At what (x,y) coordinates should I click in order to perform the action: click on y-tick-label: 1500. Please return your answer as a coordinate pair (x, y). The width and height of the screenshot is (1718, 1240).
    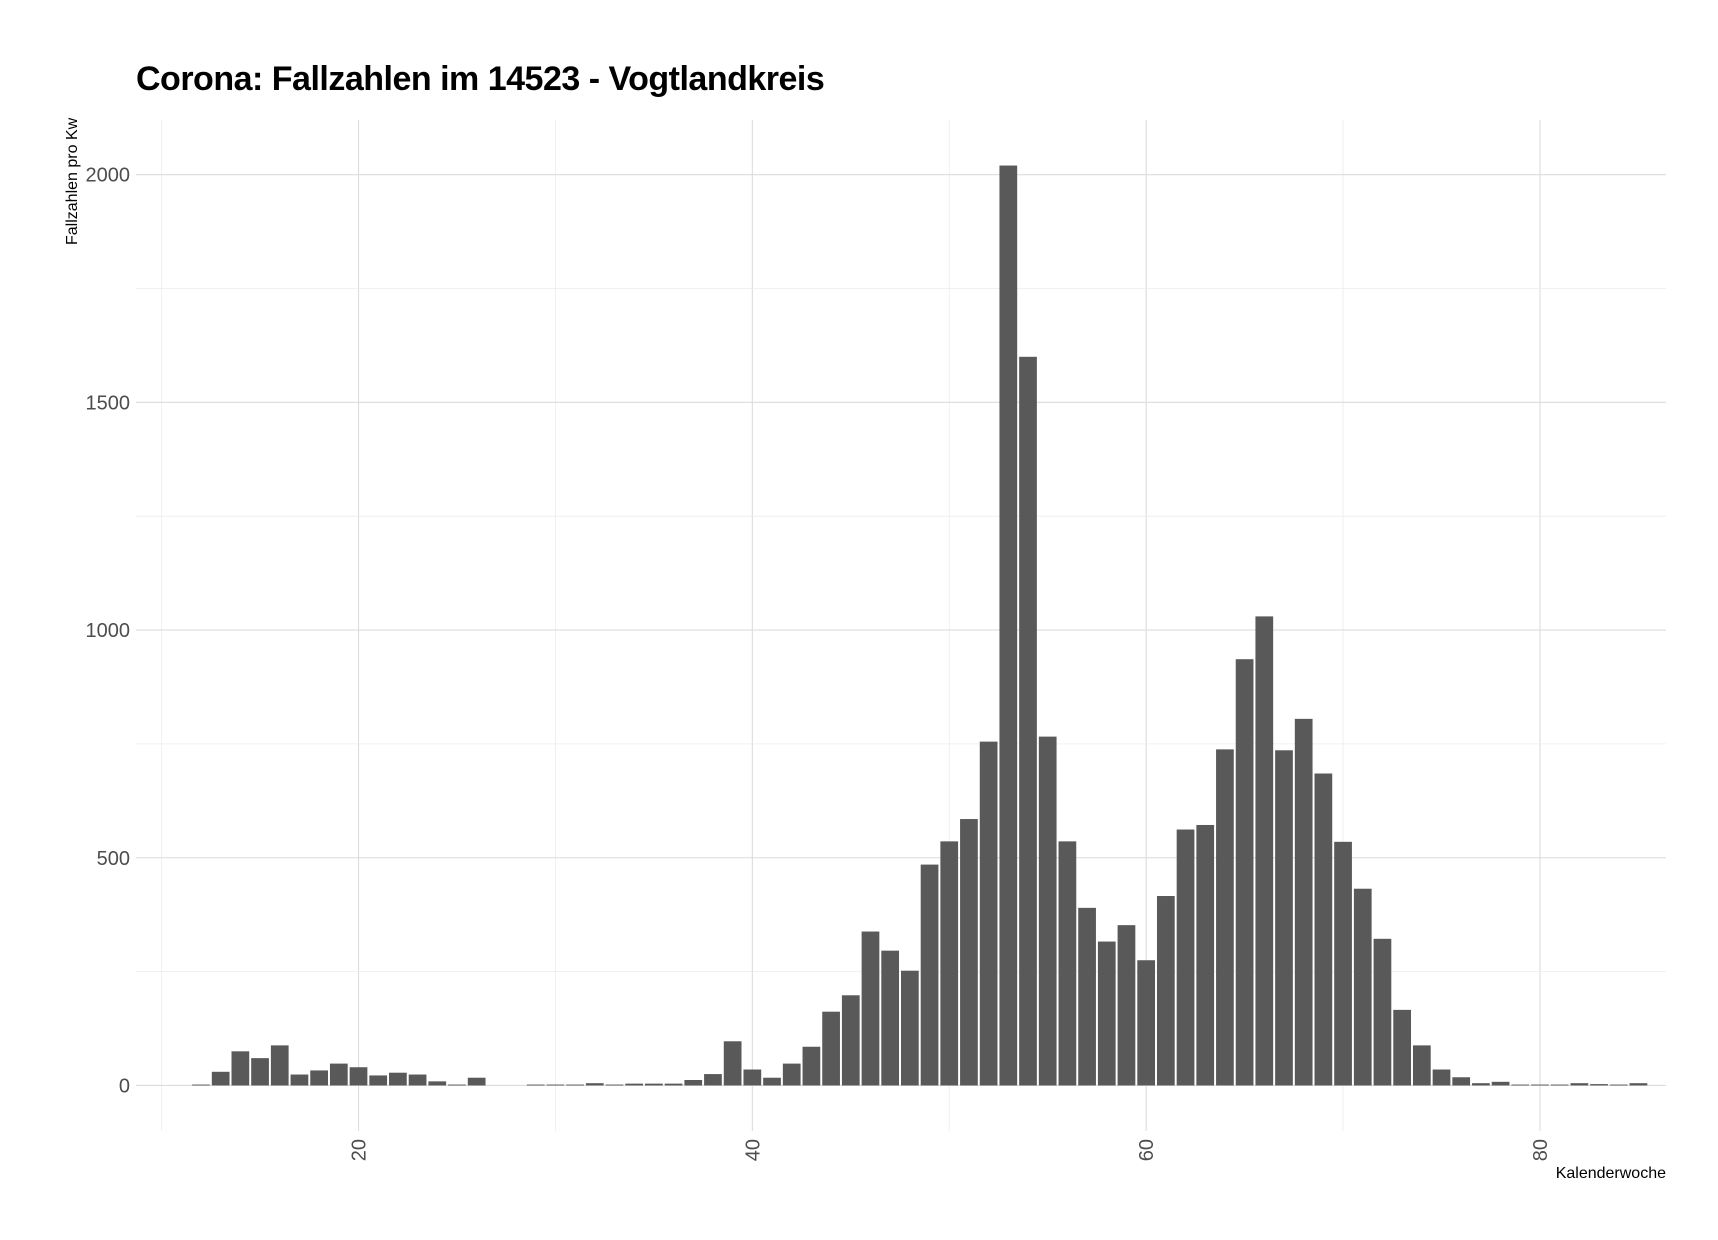
    Looking at the image, I should click on (108, 403).